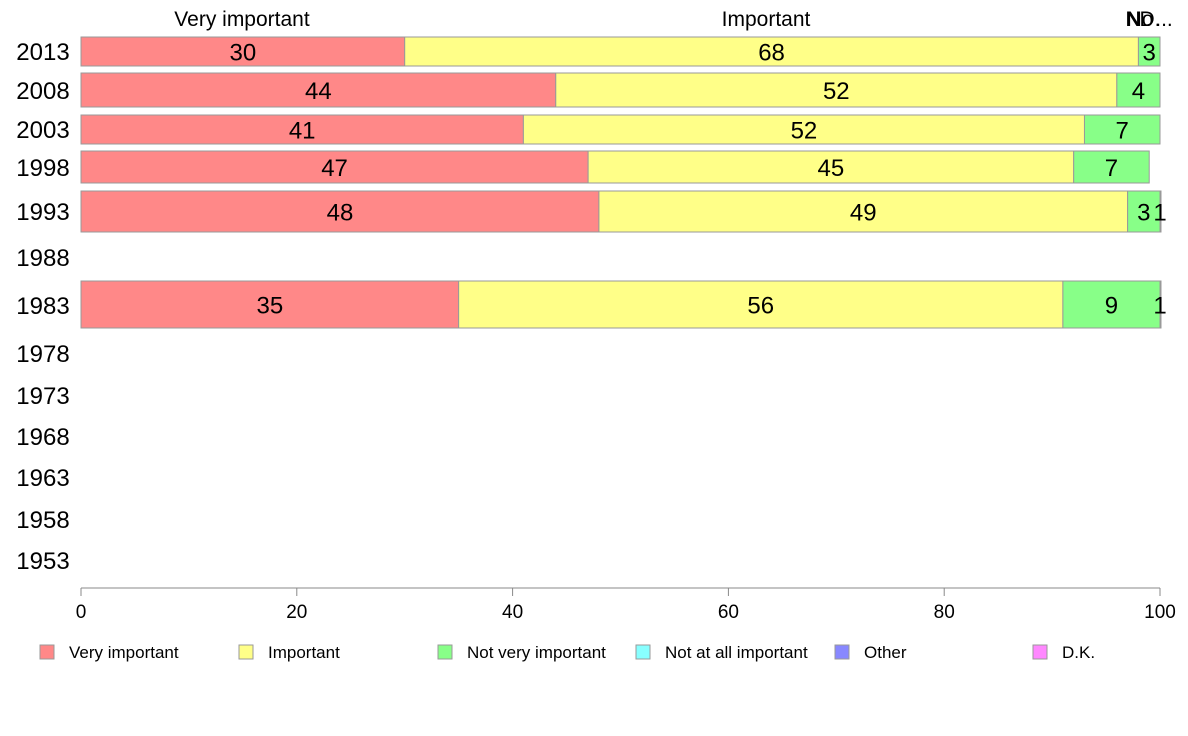 The width and height of the screenshot is (1188, 736). Describe the element at coordinates (771, 53) in the screenshot. I see `bar-value-label: 68` at that location.